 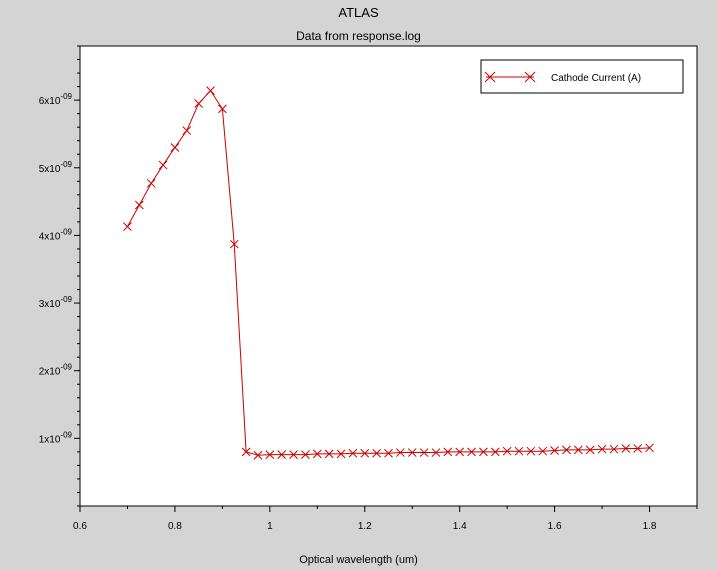 What do you see at coordinates (56, 234) in the screenshot?
I see `y-tick-label: 4x10-09` at bounding box center [56, 234].